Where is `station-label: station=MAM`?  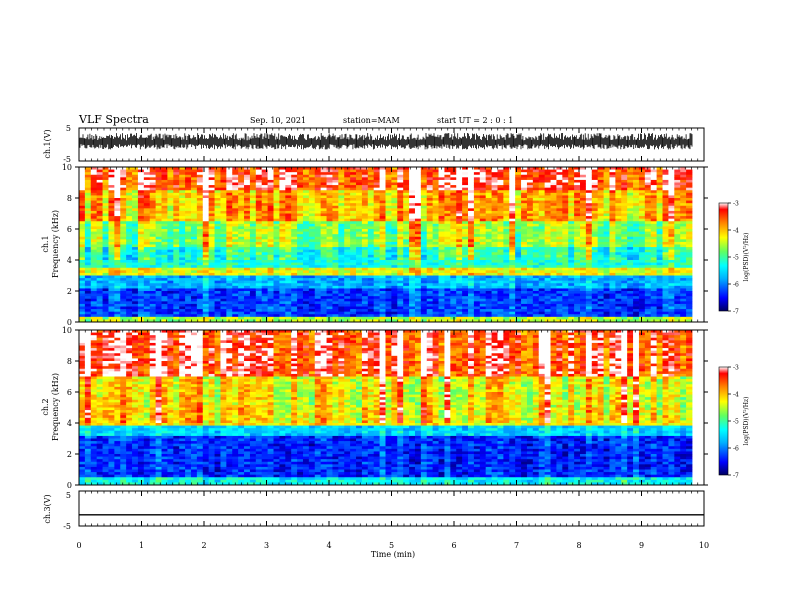
station-label: station=MAM is located at coordinates (371, 120).